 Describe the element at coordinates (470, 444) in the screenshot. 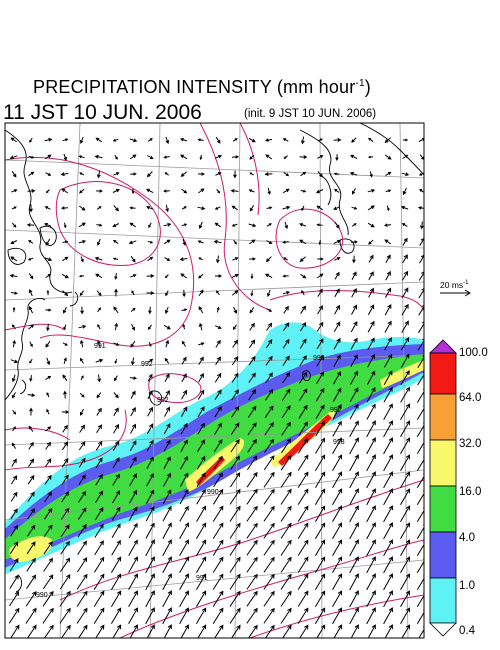

I see `legend-label: 32.0` at that location.